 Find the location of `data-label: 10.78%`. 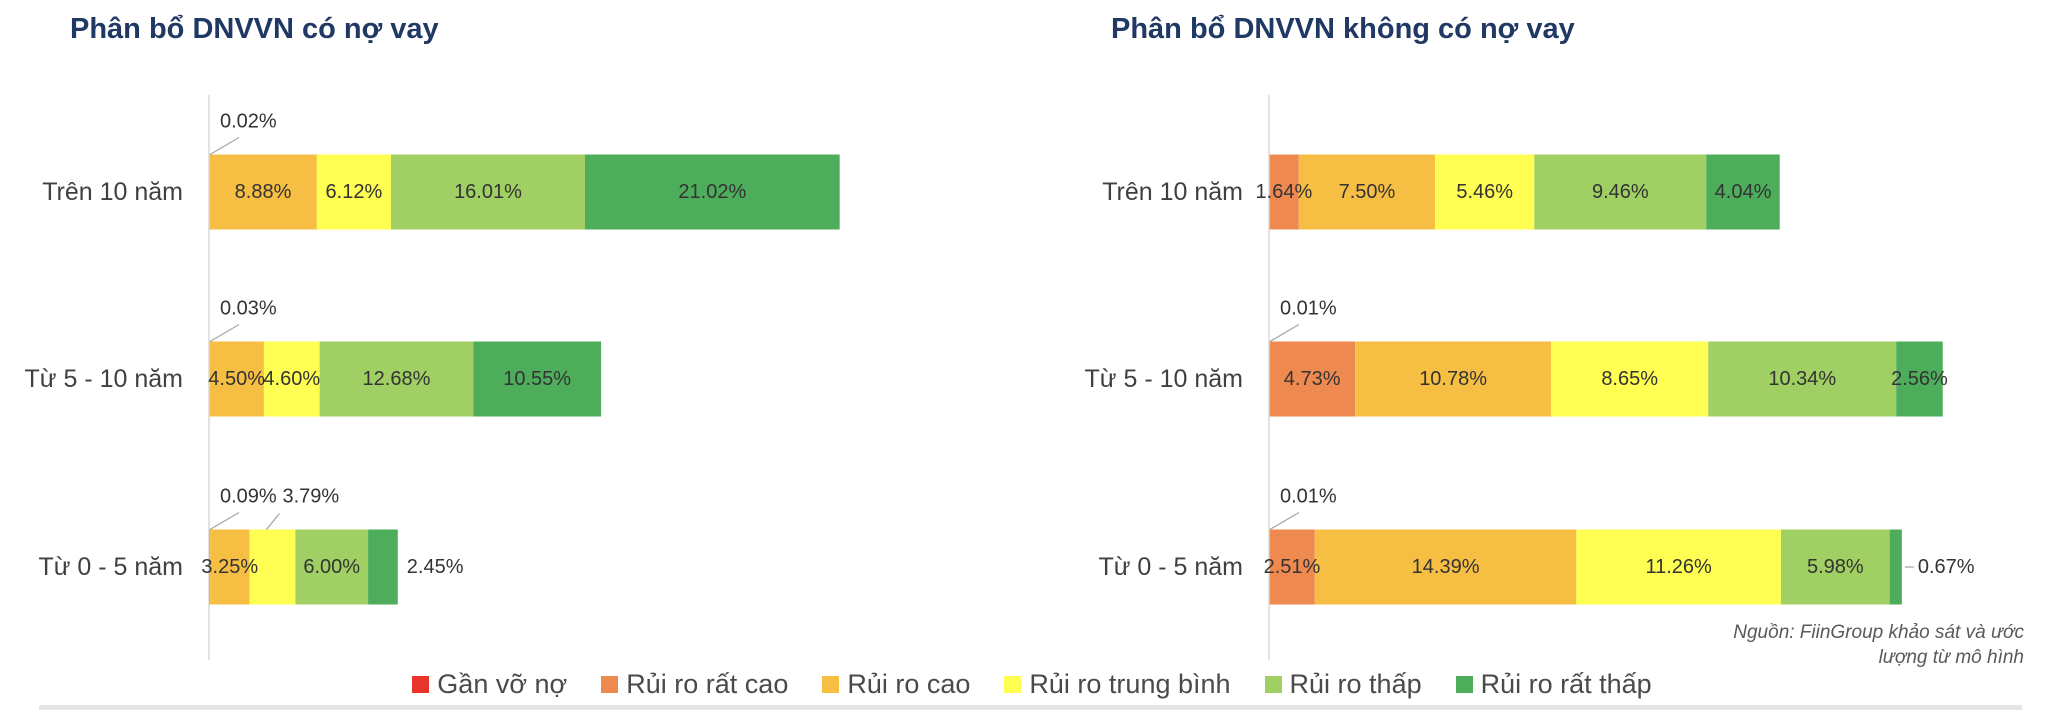

data-label: 10.78% is located at coordinates (1453, 379).